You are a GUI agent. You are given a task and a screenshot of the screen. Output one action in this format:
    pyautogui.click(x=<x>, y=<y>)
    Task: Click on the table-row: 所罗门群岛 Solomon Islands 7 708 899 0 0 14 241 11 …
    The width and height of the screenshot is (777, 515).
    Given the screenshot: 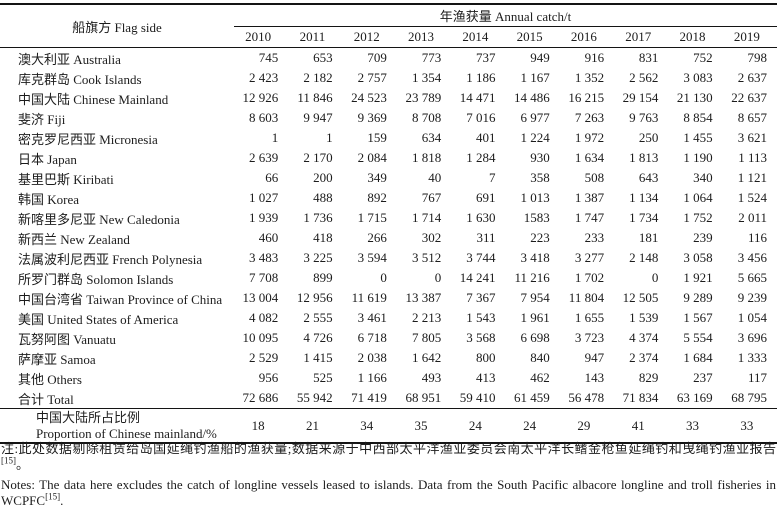 What is the action you would take?
    pyautogui.click(x=388, y=278)
    